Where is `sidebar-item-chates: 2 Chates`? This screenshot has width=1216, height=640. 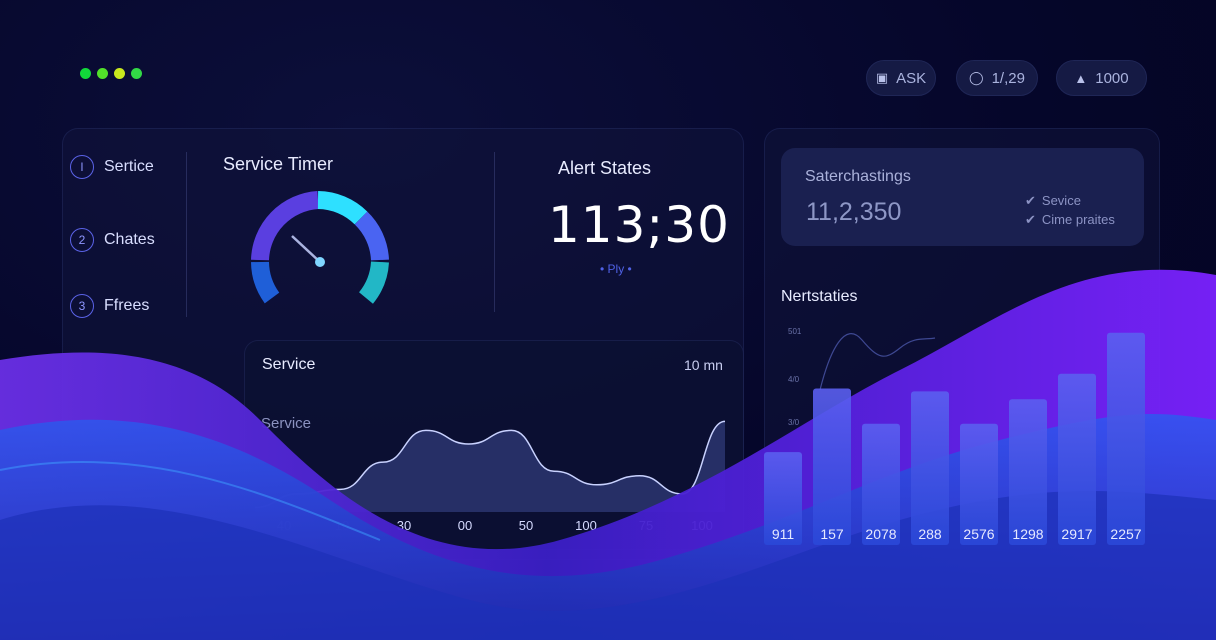
sidebar-item-chates: 2 Chates is located at coordinates (112, 240).